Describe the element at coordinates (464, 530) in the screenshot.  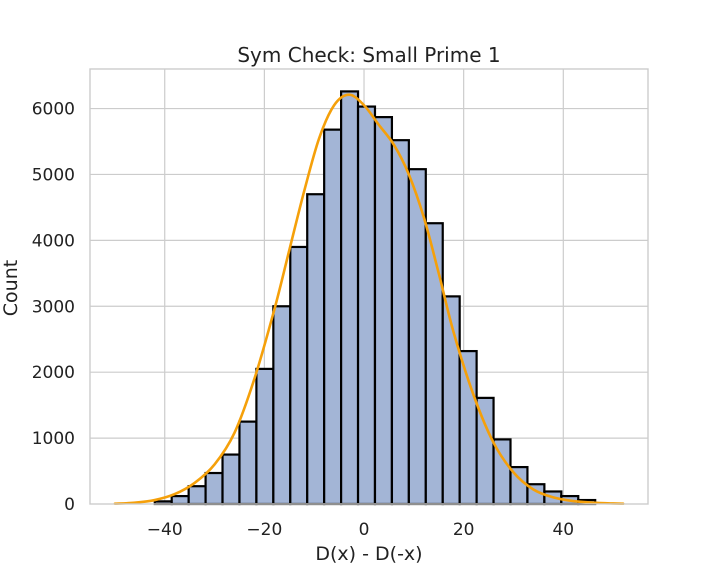
I see `x-tick-label: 20` at that location.